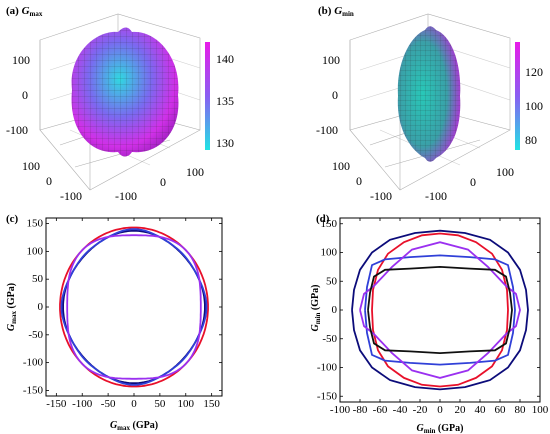  I want to click on panel-c-frame, so click(134, 307).